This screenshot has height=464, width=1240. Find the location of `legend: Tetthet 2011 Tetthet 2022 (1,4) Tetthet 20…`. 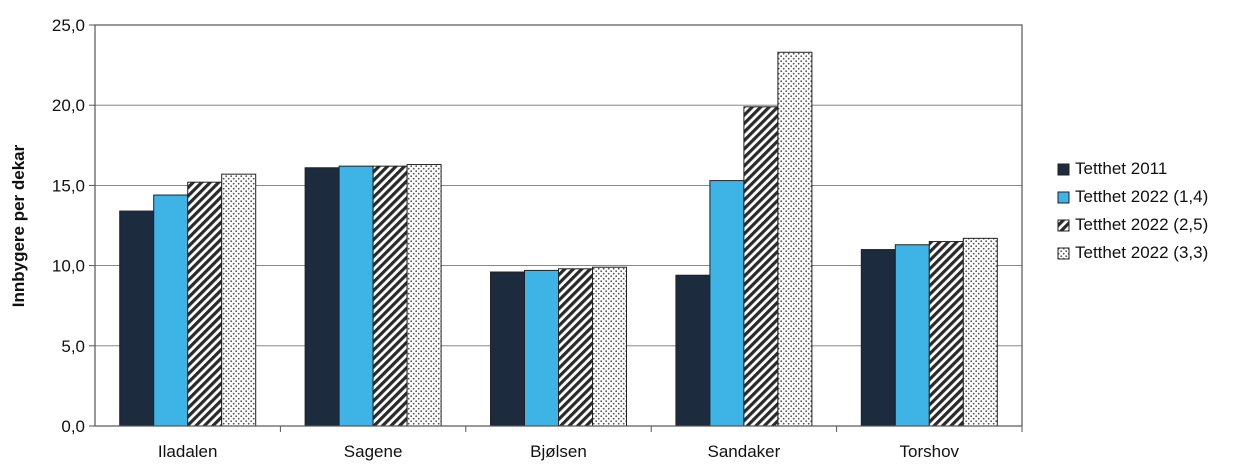

legend: Tetthet 2011 Tetthet 2022 (1,4) Tetthet 20… is located at coordinates (1132, 210).